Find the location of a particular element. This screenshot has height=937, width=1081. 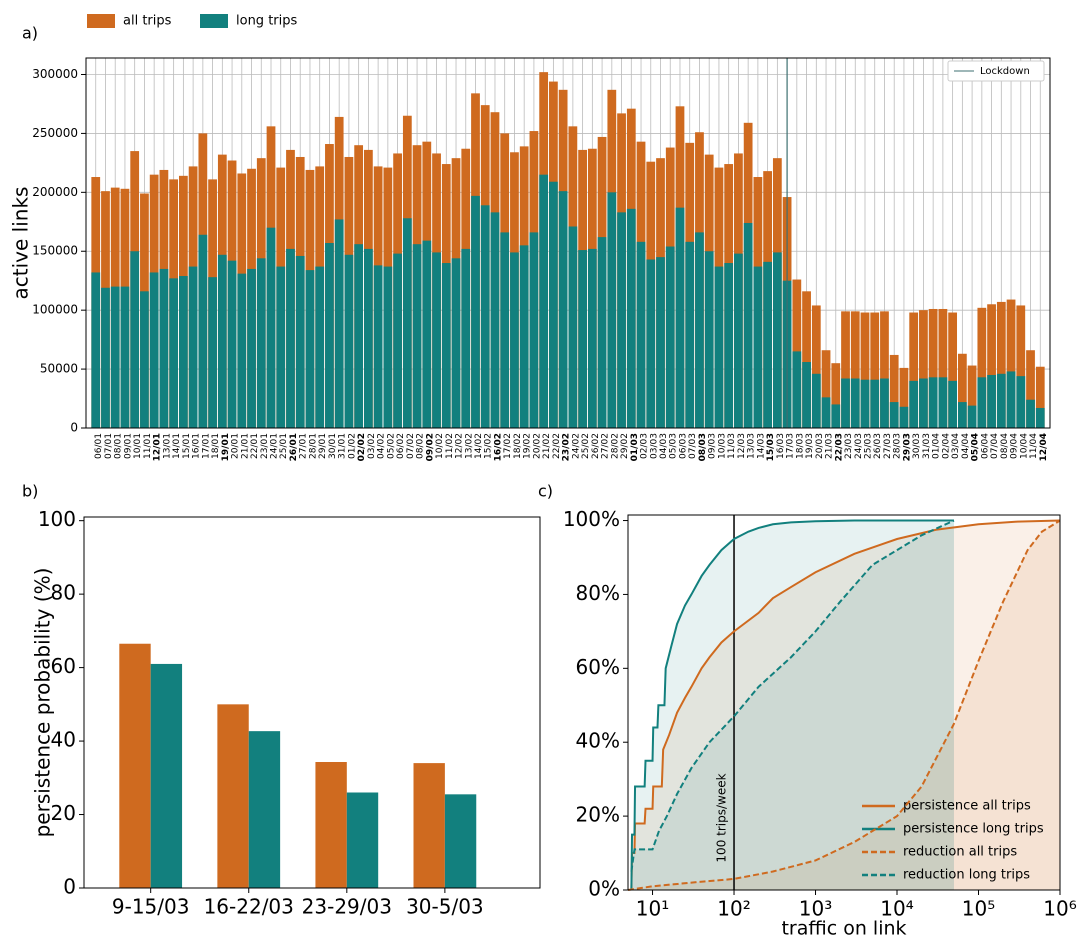

x-tick-label: 21/03 is located at coordinates (830, 446).